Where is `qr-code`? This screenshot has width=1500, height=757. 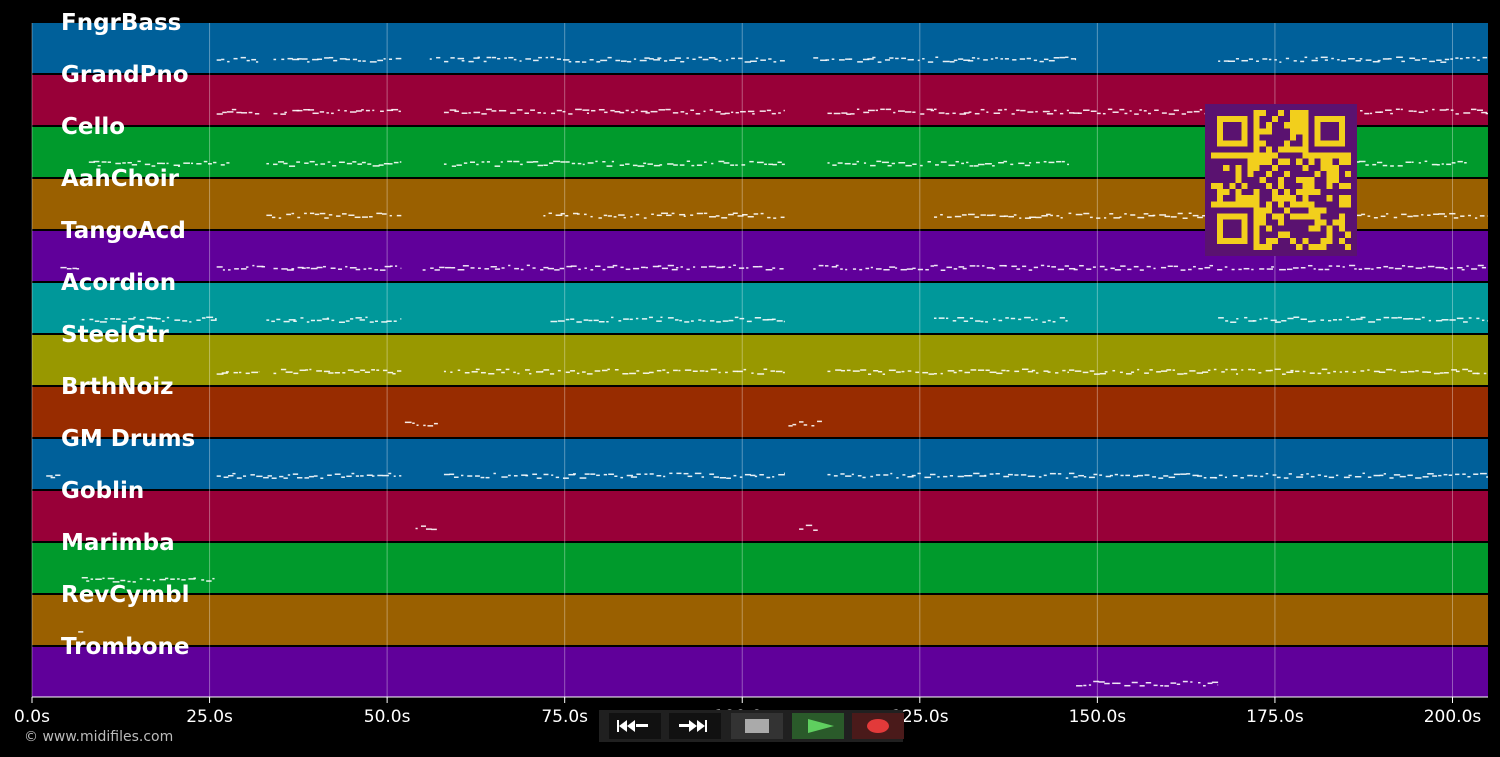 qr-code is located at coordinates (1281, 180).